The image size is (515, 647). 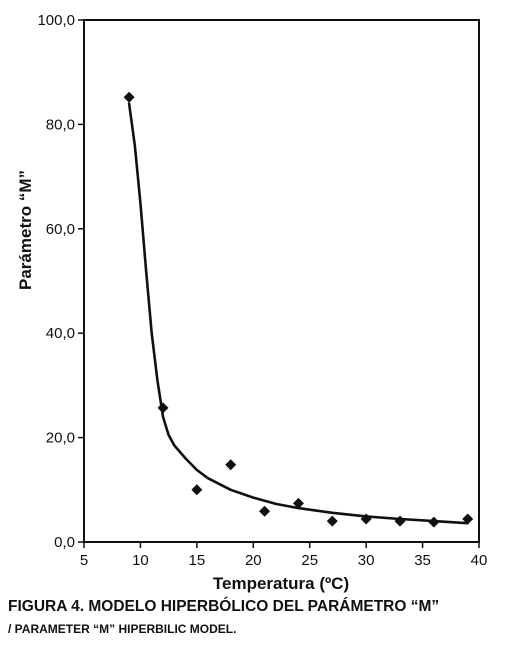 What do you see at coordinates (253, 560) in the screenshot?
I see `x-tick-label: 20` at bounding box center [253, 560].